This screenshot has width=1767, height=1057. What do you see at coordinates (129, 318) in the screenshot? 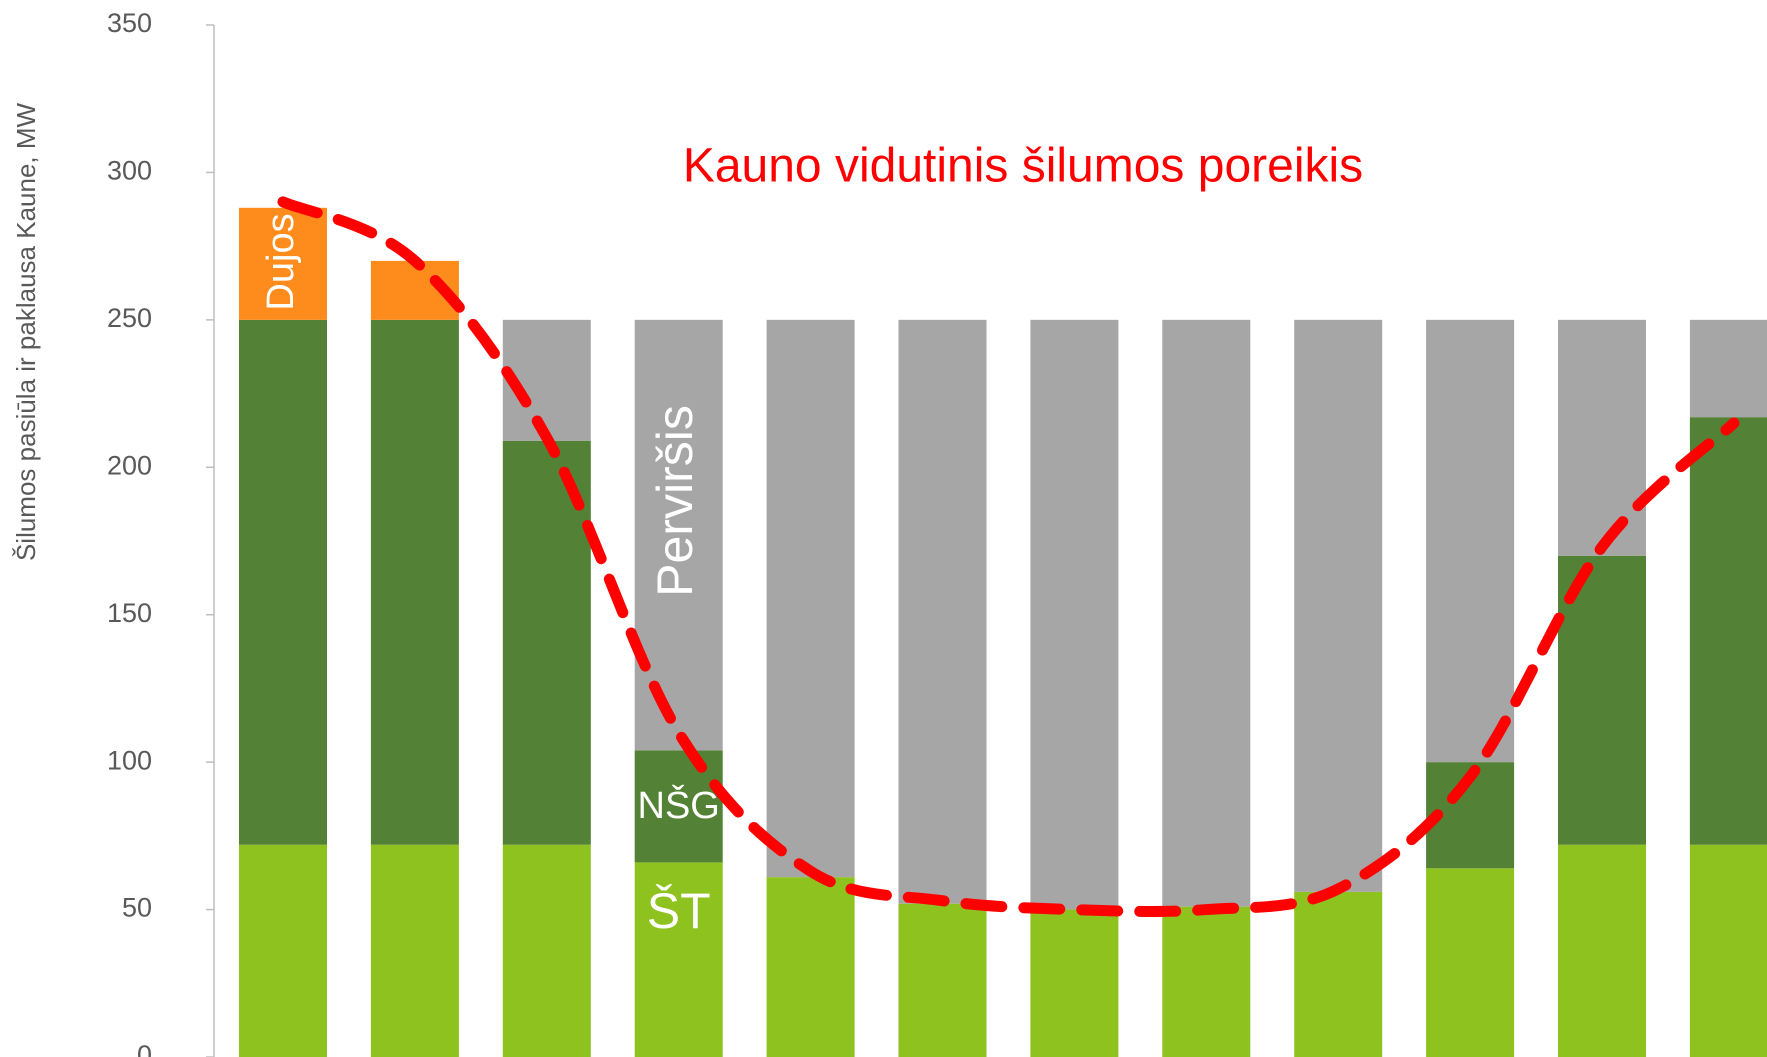
I see `y-tick-label: 250` at bounding box center [129, 318].